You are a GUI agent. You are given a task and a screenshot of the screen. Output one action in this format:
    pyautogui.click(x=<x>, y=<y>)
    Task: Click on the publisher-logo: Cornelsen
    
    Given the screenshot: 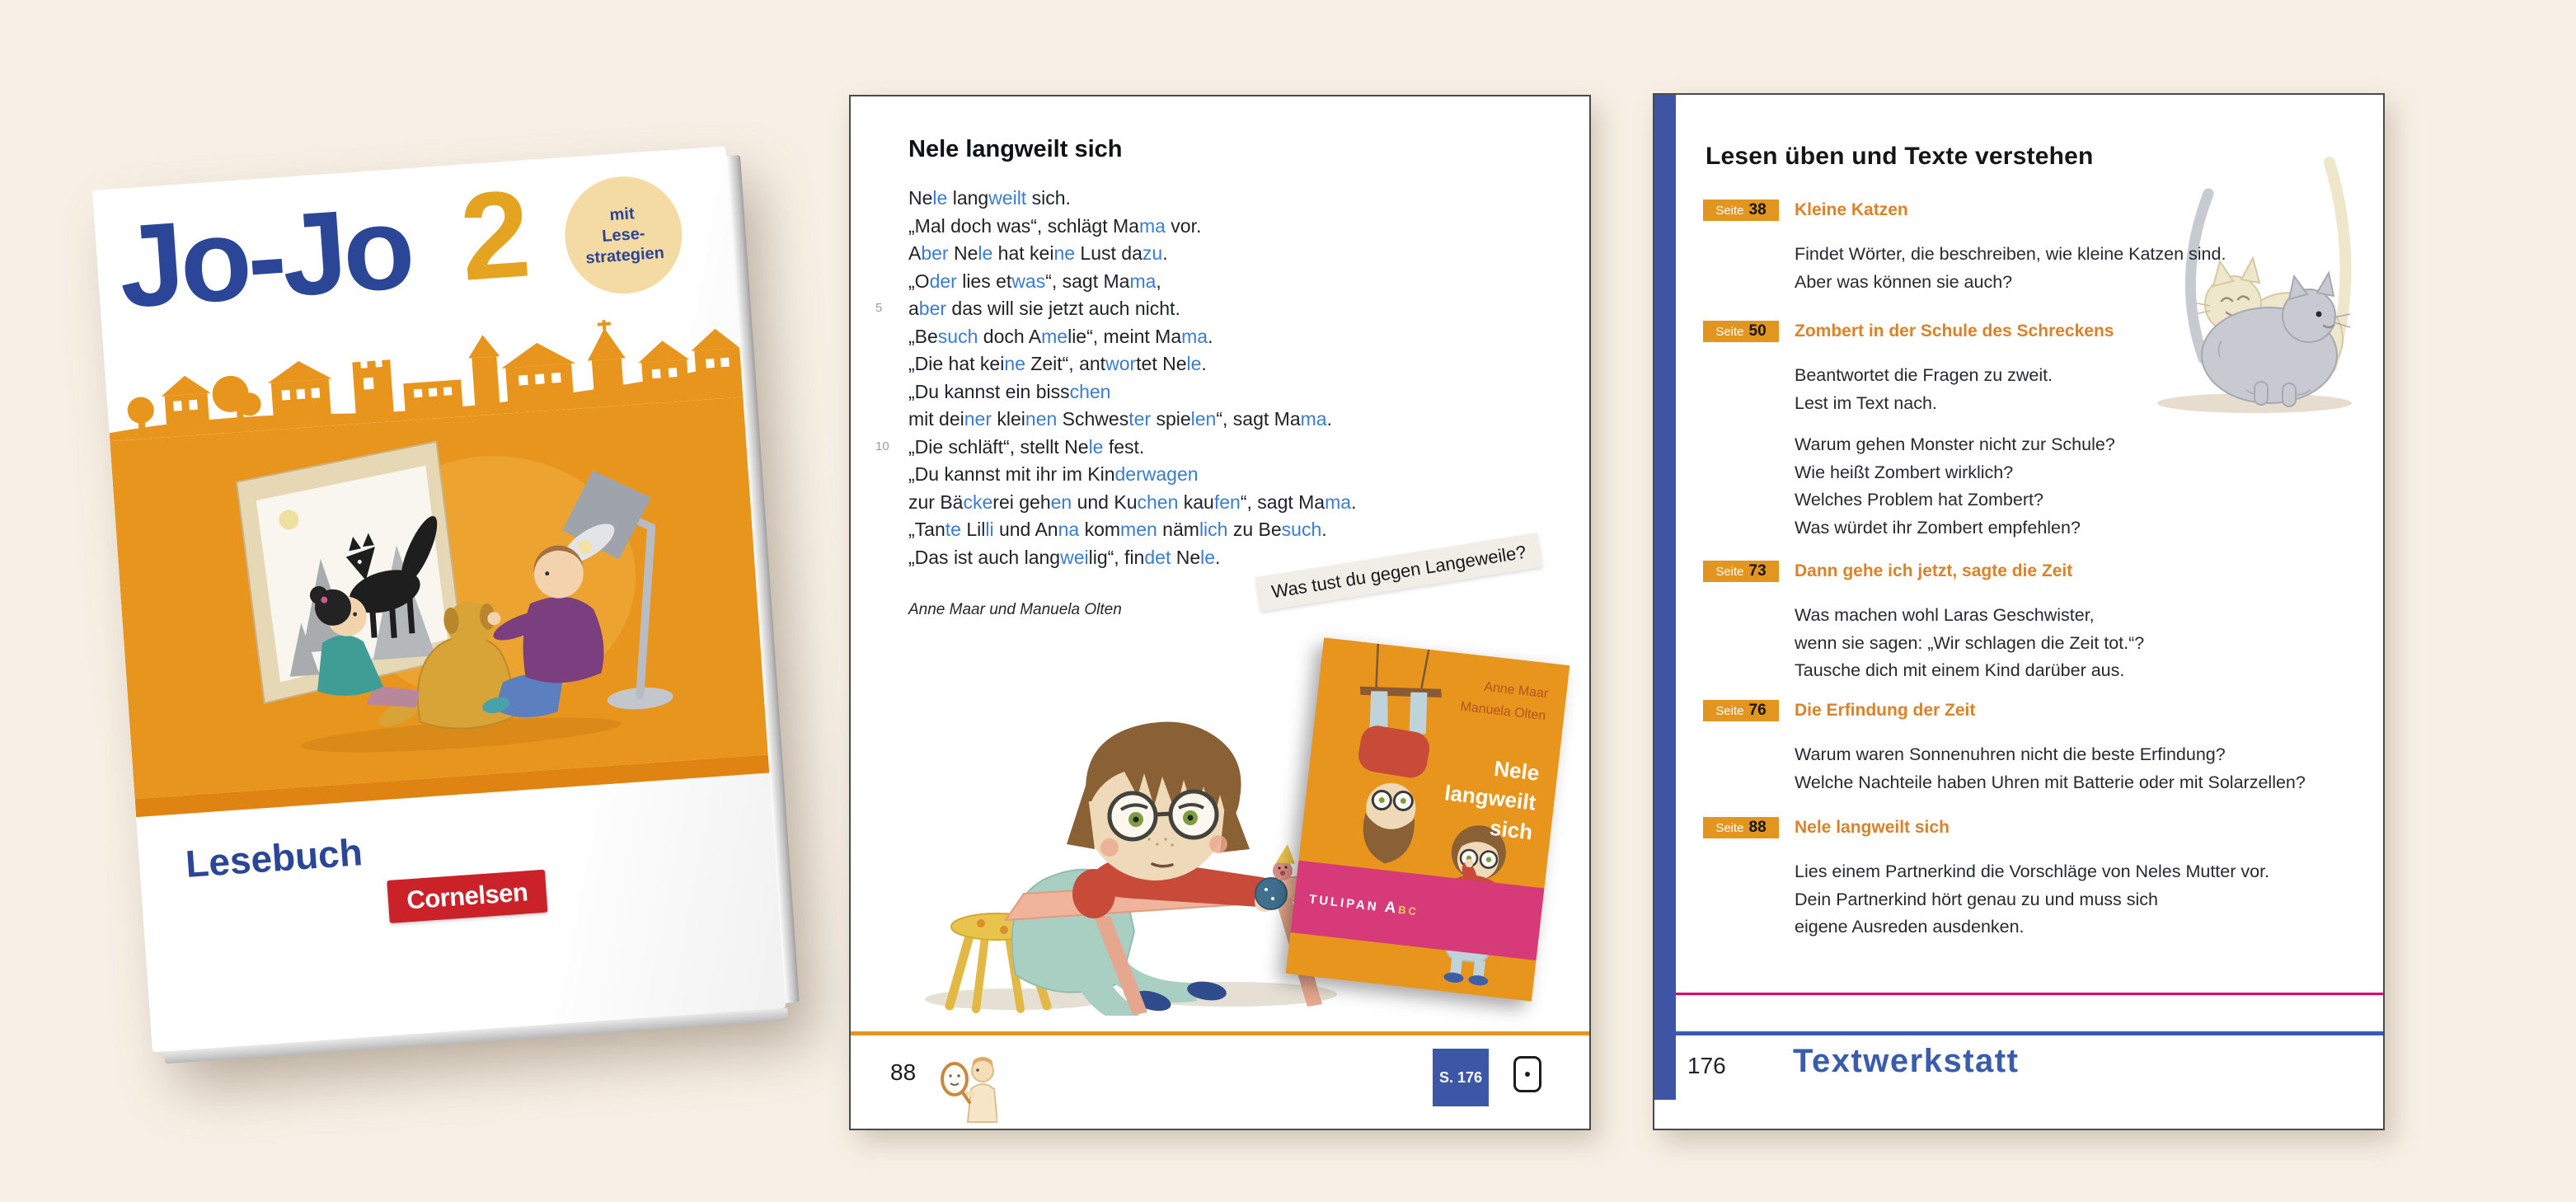 What is the action you would take?
    pyautogui.click(x=467, y=896)
    